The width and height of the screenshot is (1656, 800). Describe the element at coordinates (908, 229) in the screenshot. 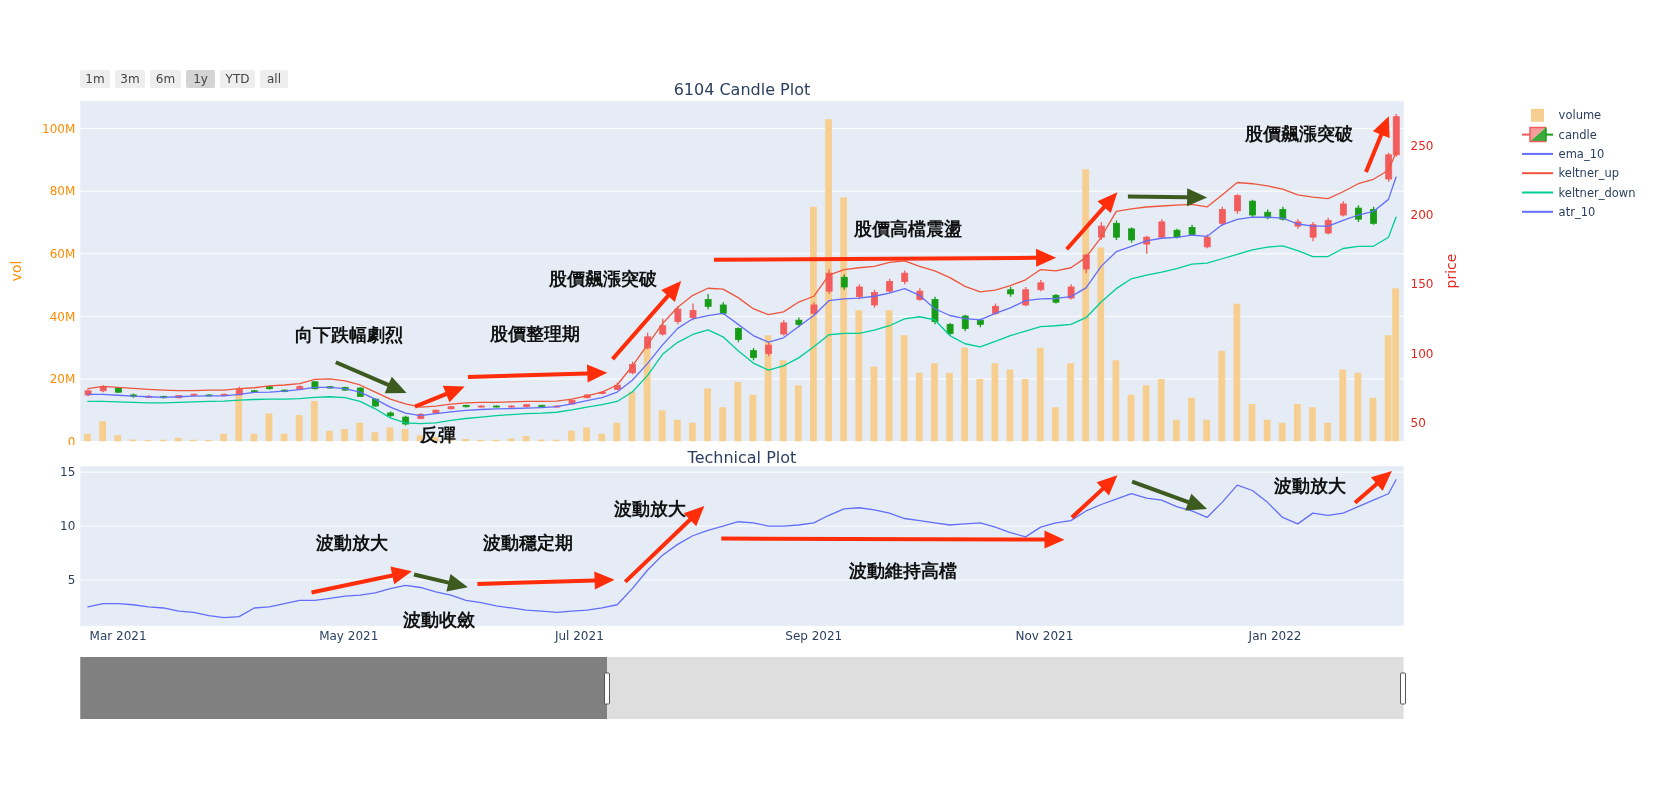

I see `annotation: 股價高檔震盪` at that location.